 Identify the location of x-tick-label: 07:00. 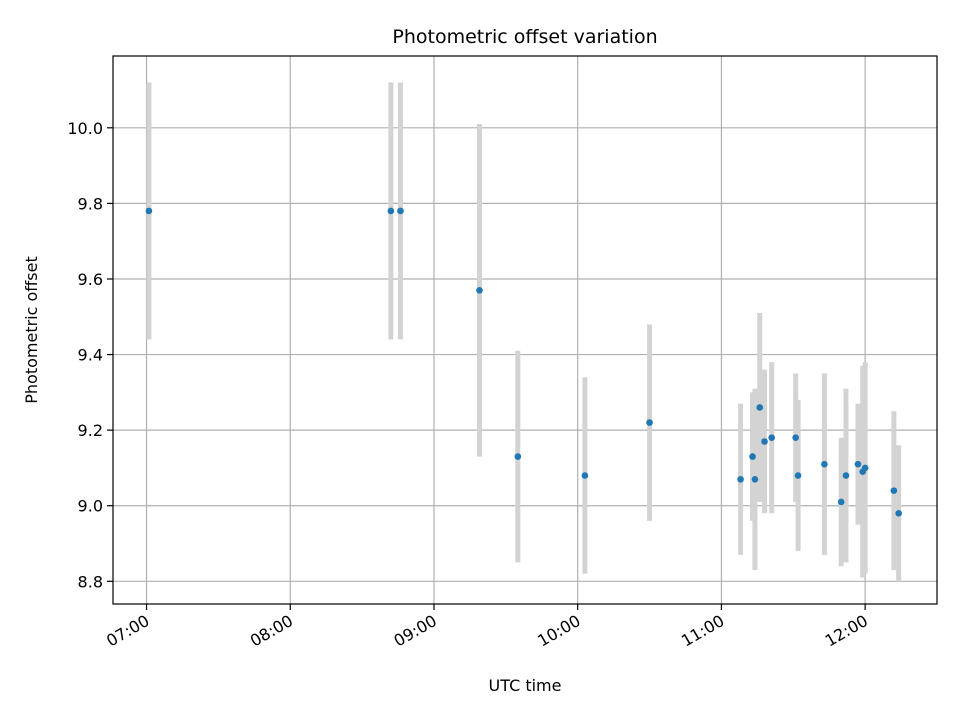
(127, 631).